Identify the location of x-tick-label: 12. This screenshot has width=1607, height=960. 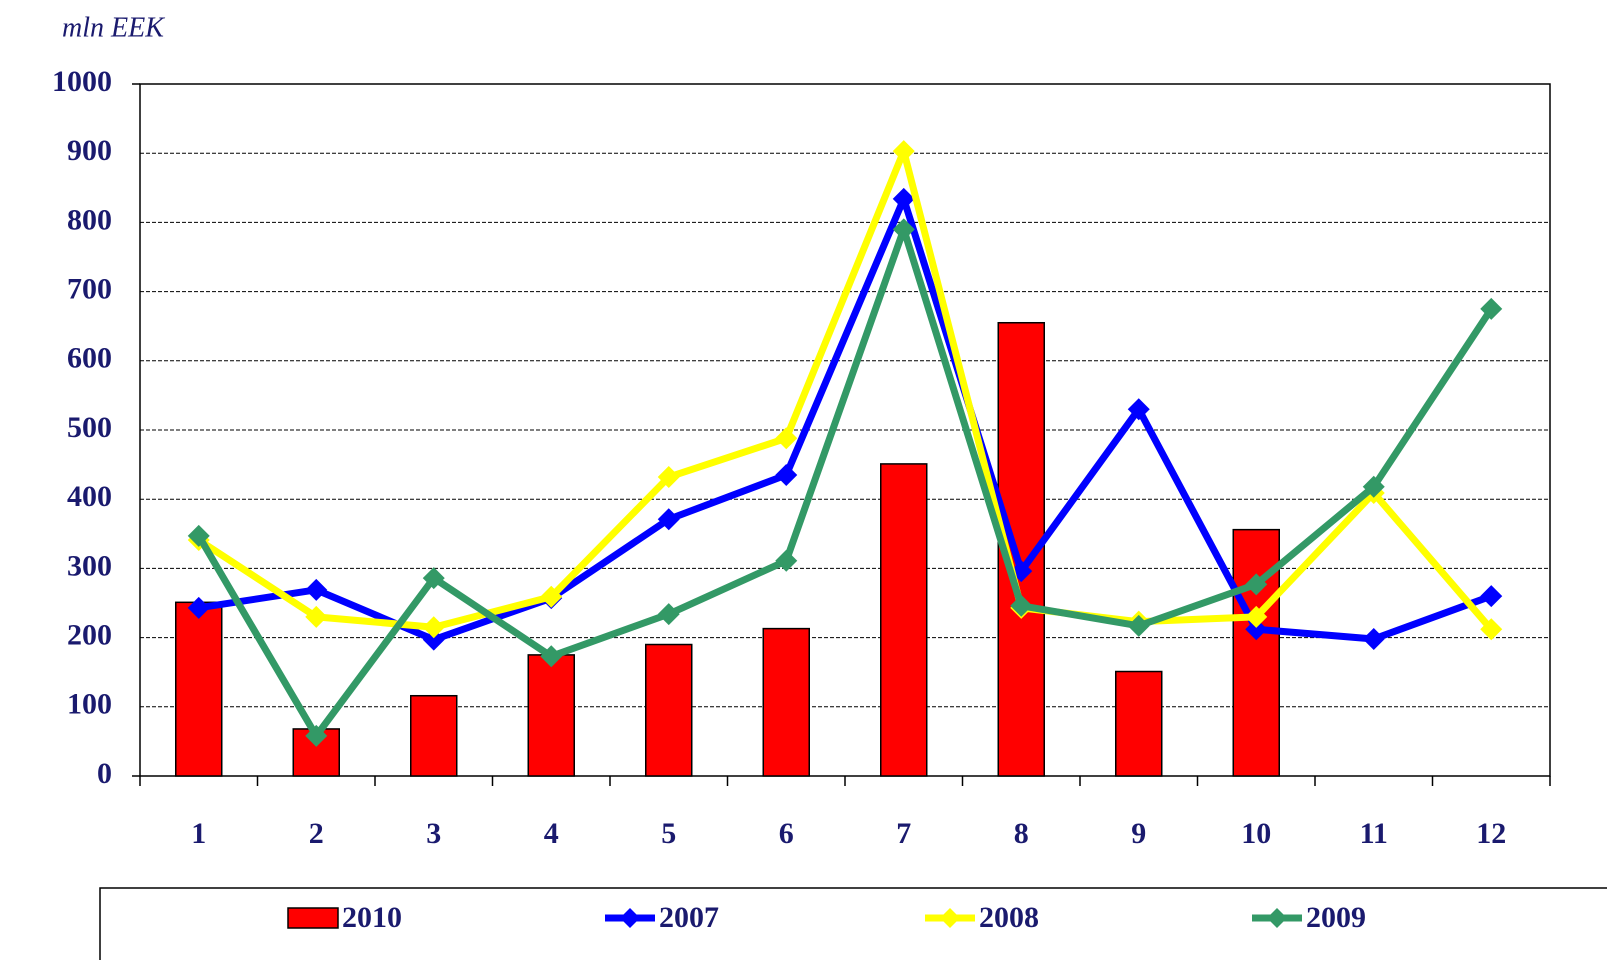
(1491, 833).